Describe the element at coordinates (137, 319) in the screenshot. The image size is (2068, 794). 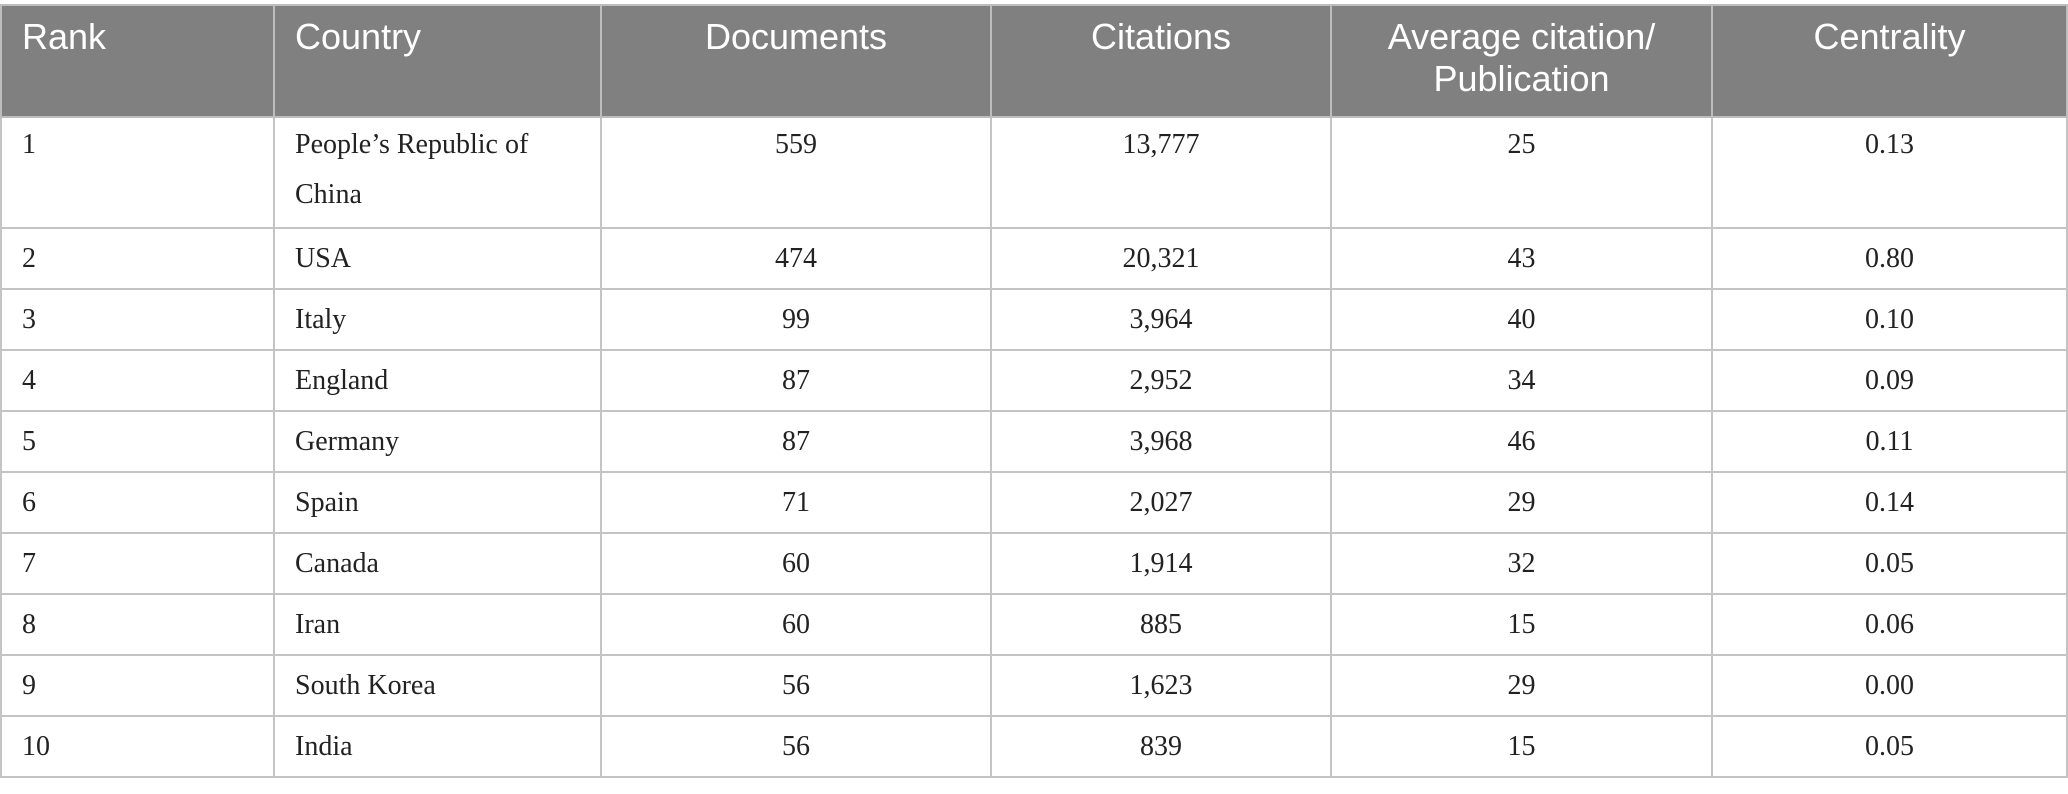
I see `cell-rank: 3` at that location.